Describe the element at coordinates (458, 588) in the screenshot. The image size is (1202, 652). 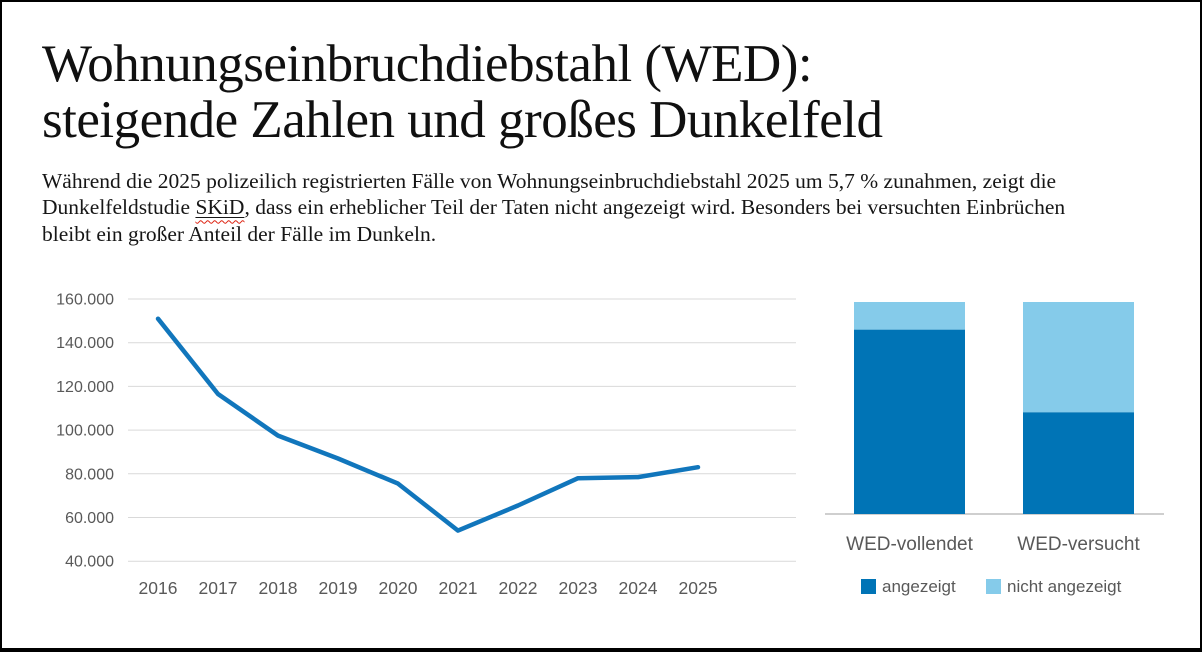
I see `x-axis-tick-label: 2021` at that location.